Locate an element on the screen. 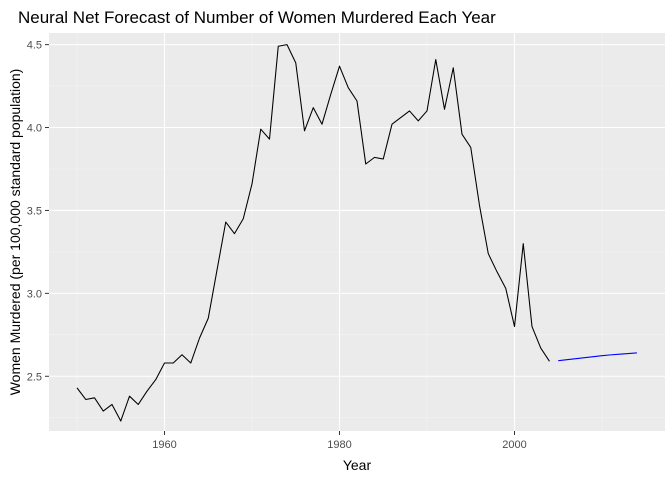  series-line-forecast is located at coordinates (598, 357).